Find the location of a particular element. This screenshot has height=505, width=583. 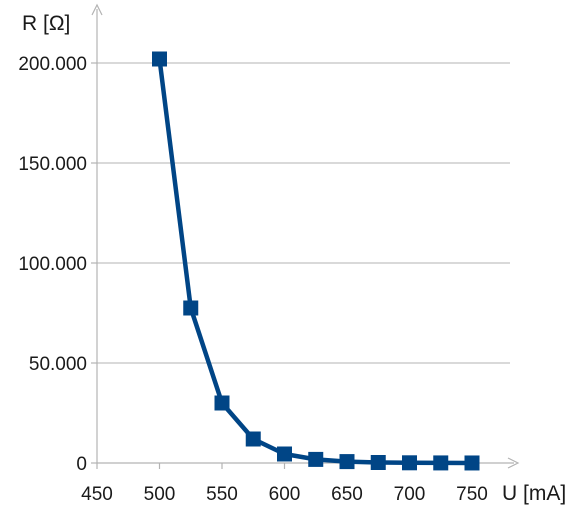

y-tick-label: 150.000 is located at coordinates (52, 164).